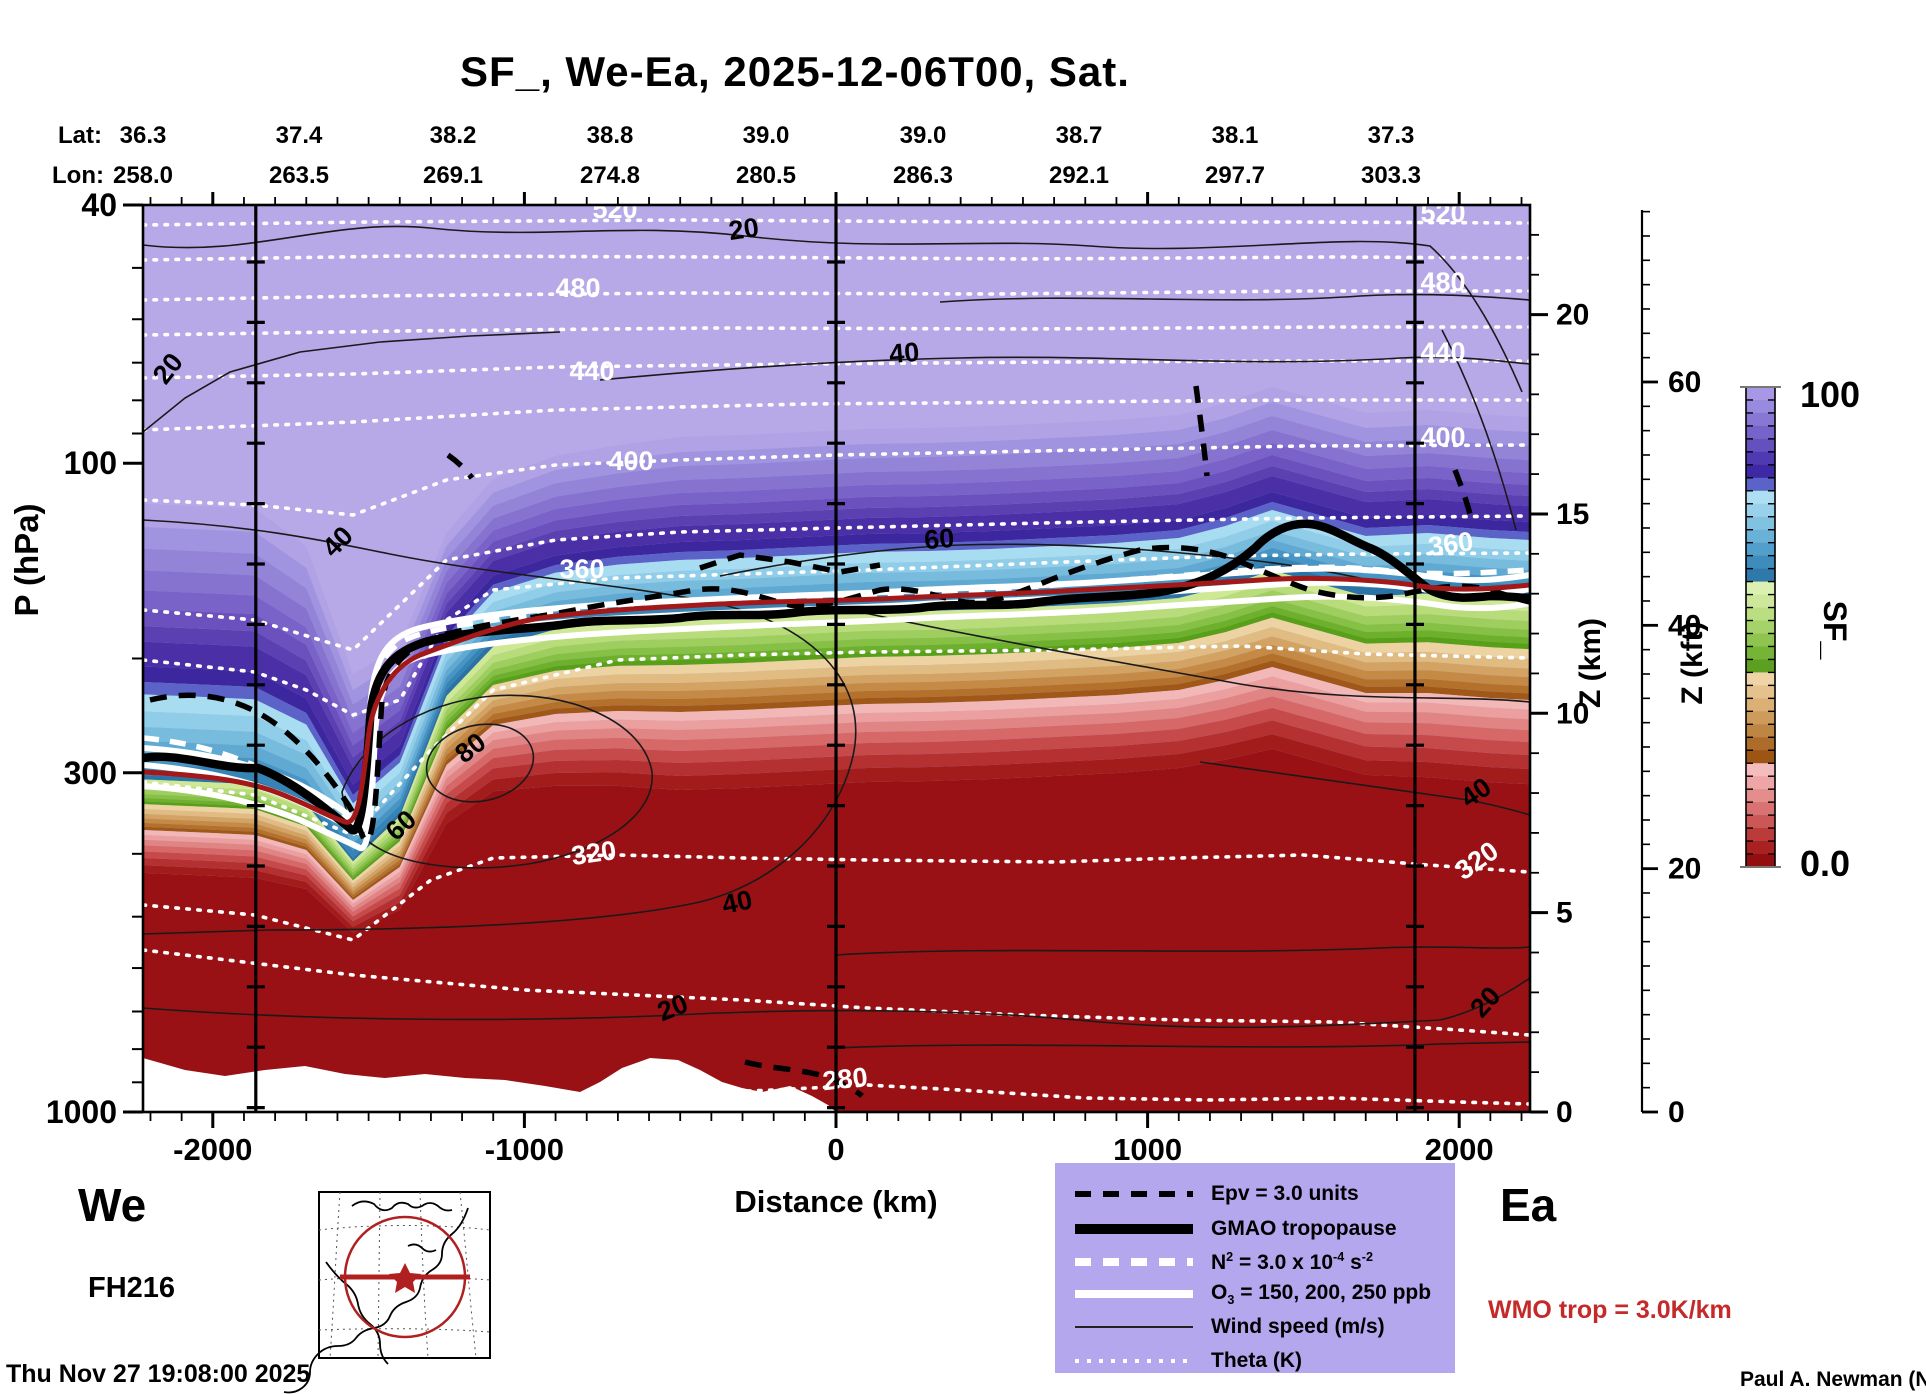  What do you see at coordinates (1564, 1112) in the screenshot?
I see `zkm-tick-label: 0` at bounding box center [1564, 1112].